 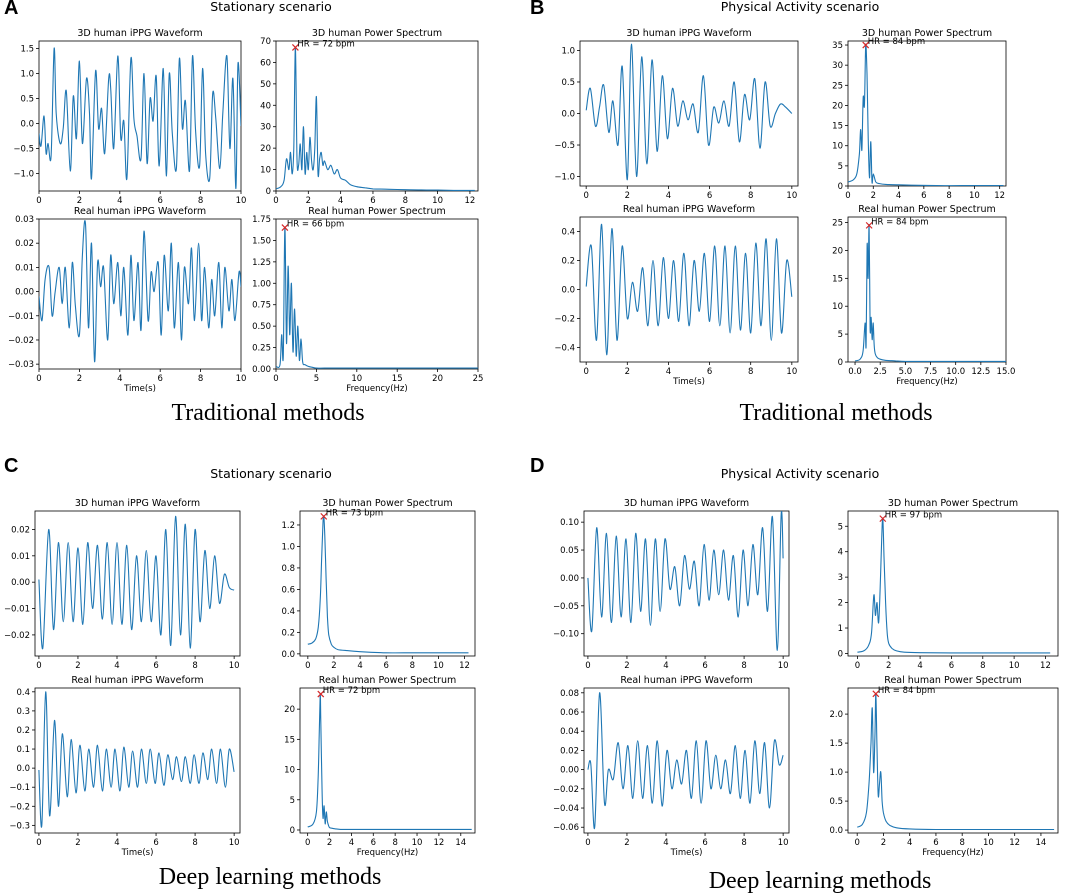 I want to click on hr-annotation: HR = 72 bpm, so click(x=325, y=44).